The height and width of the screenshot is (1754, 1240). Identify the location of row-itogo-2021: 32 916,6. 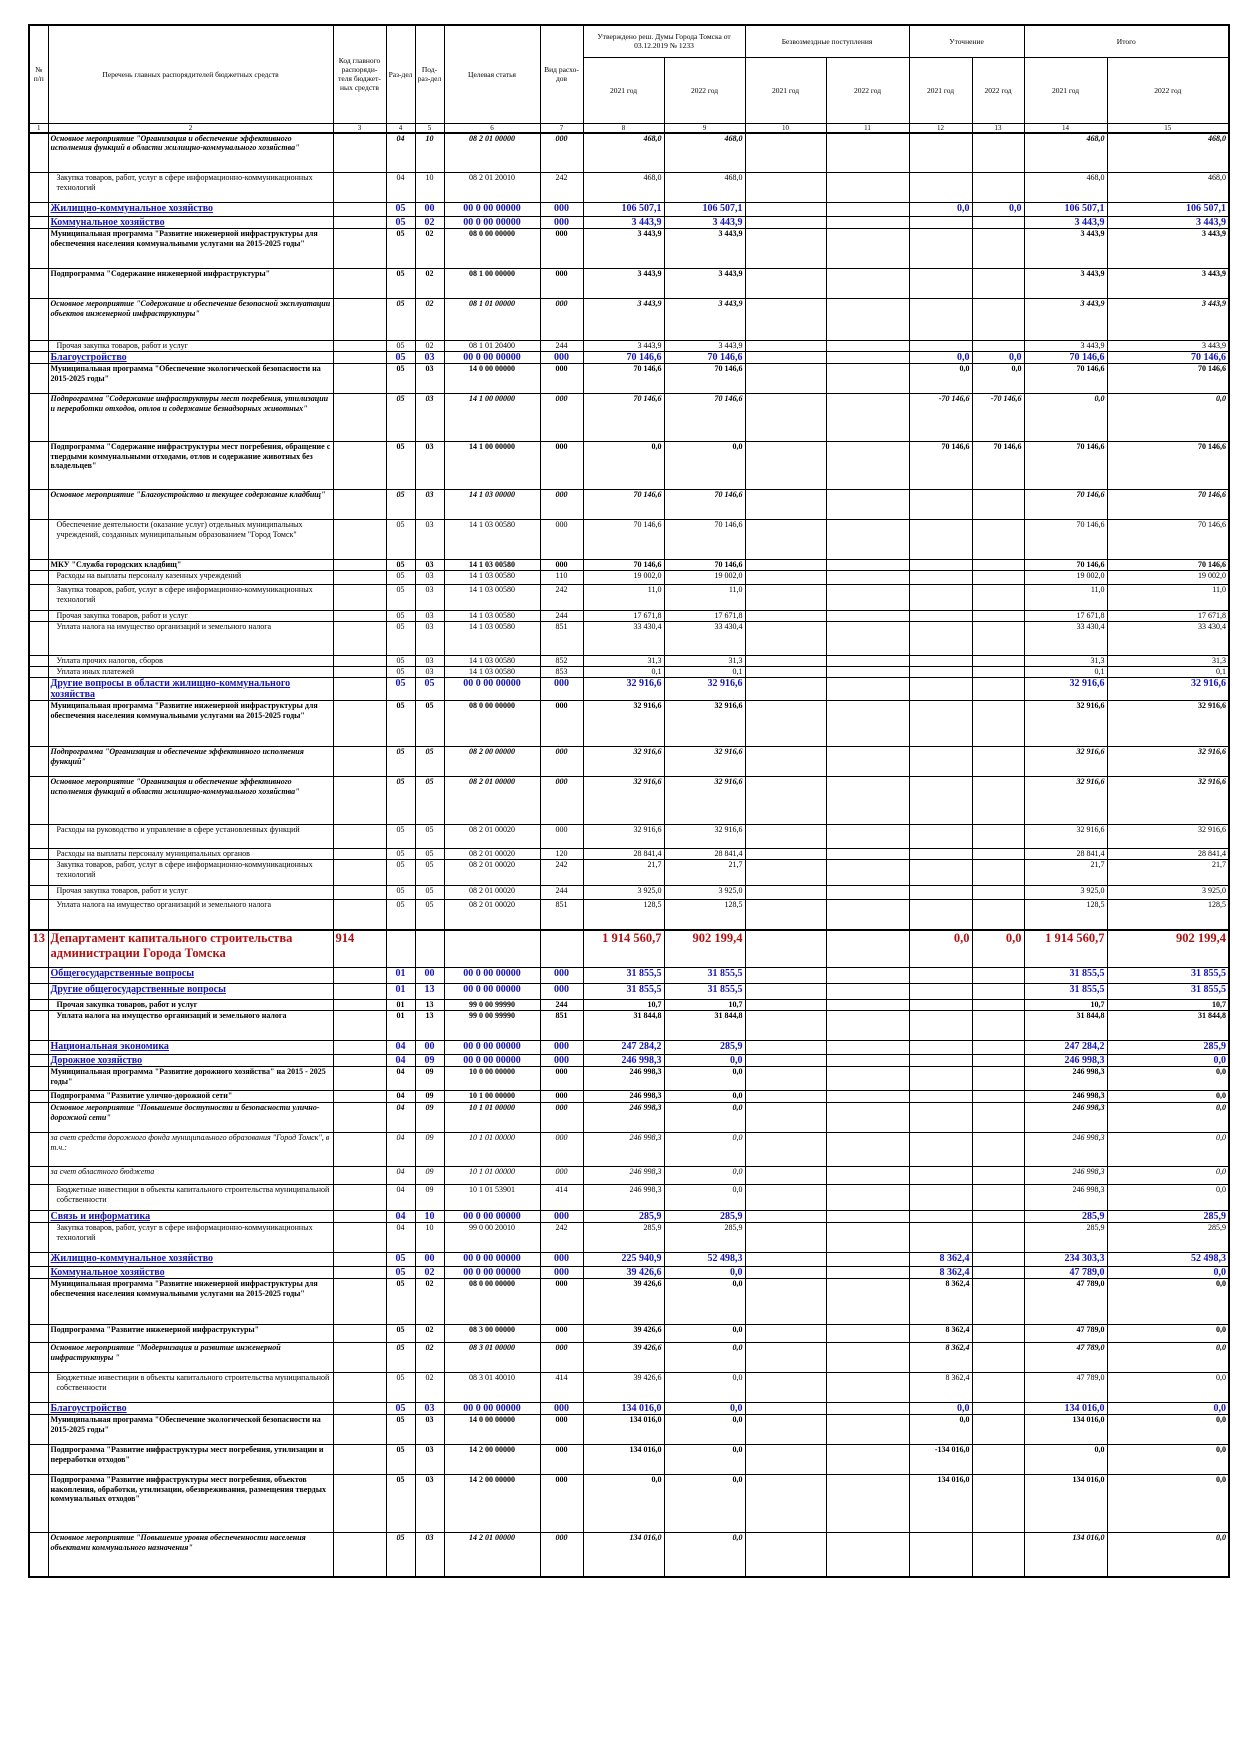
(1065, 723).